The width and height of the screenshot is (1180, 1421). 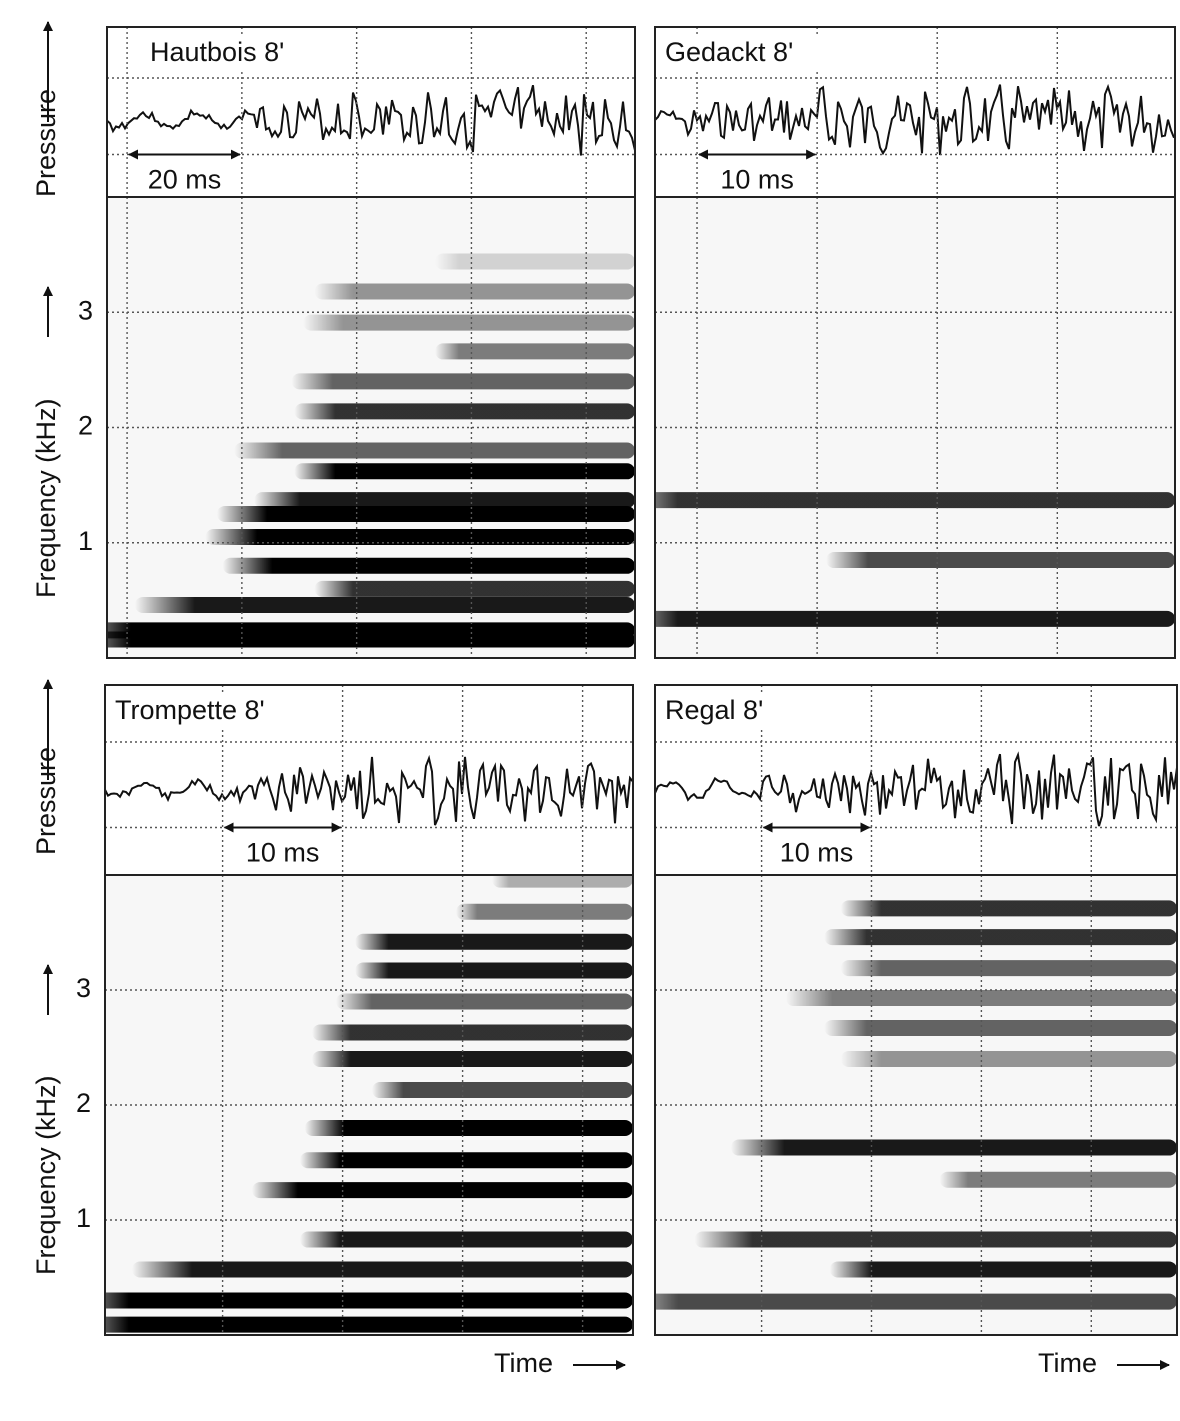 What do you see at coordinates (190, 710) in the screenshot?
I see `panel-title: Trompette 8'` at bounding box center [190, 710].